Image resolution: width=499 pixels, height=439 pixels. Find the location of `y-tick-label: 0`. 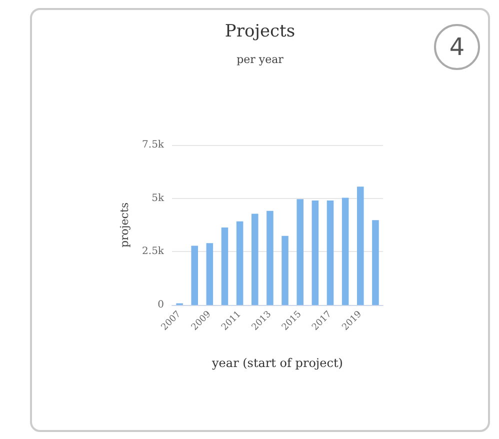

y-tick-label: 0 is located at coordinates (161, 305).